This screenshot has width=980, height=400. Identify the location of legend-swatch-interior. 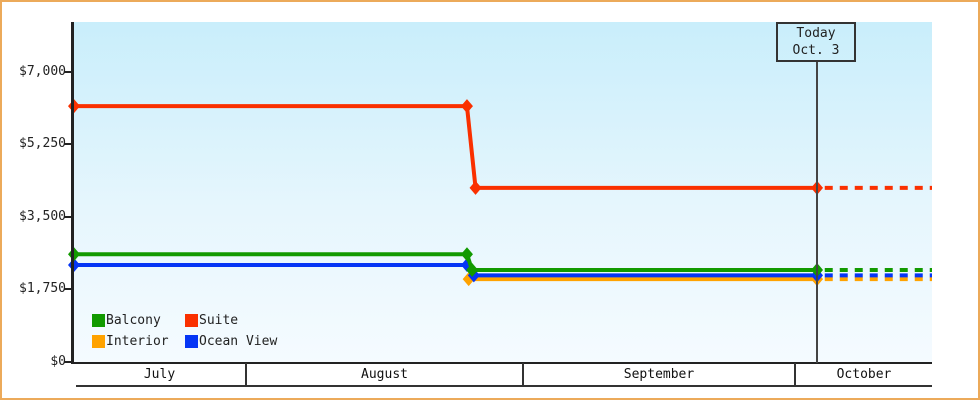
(98, 341).